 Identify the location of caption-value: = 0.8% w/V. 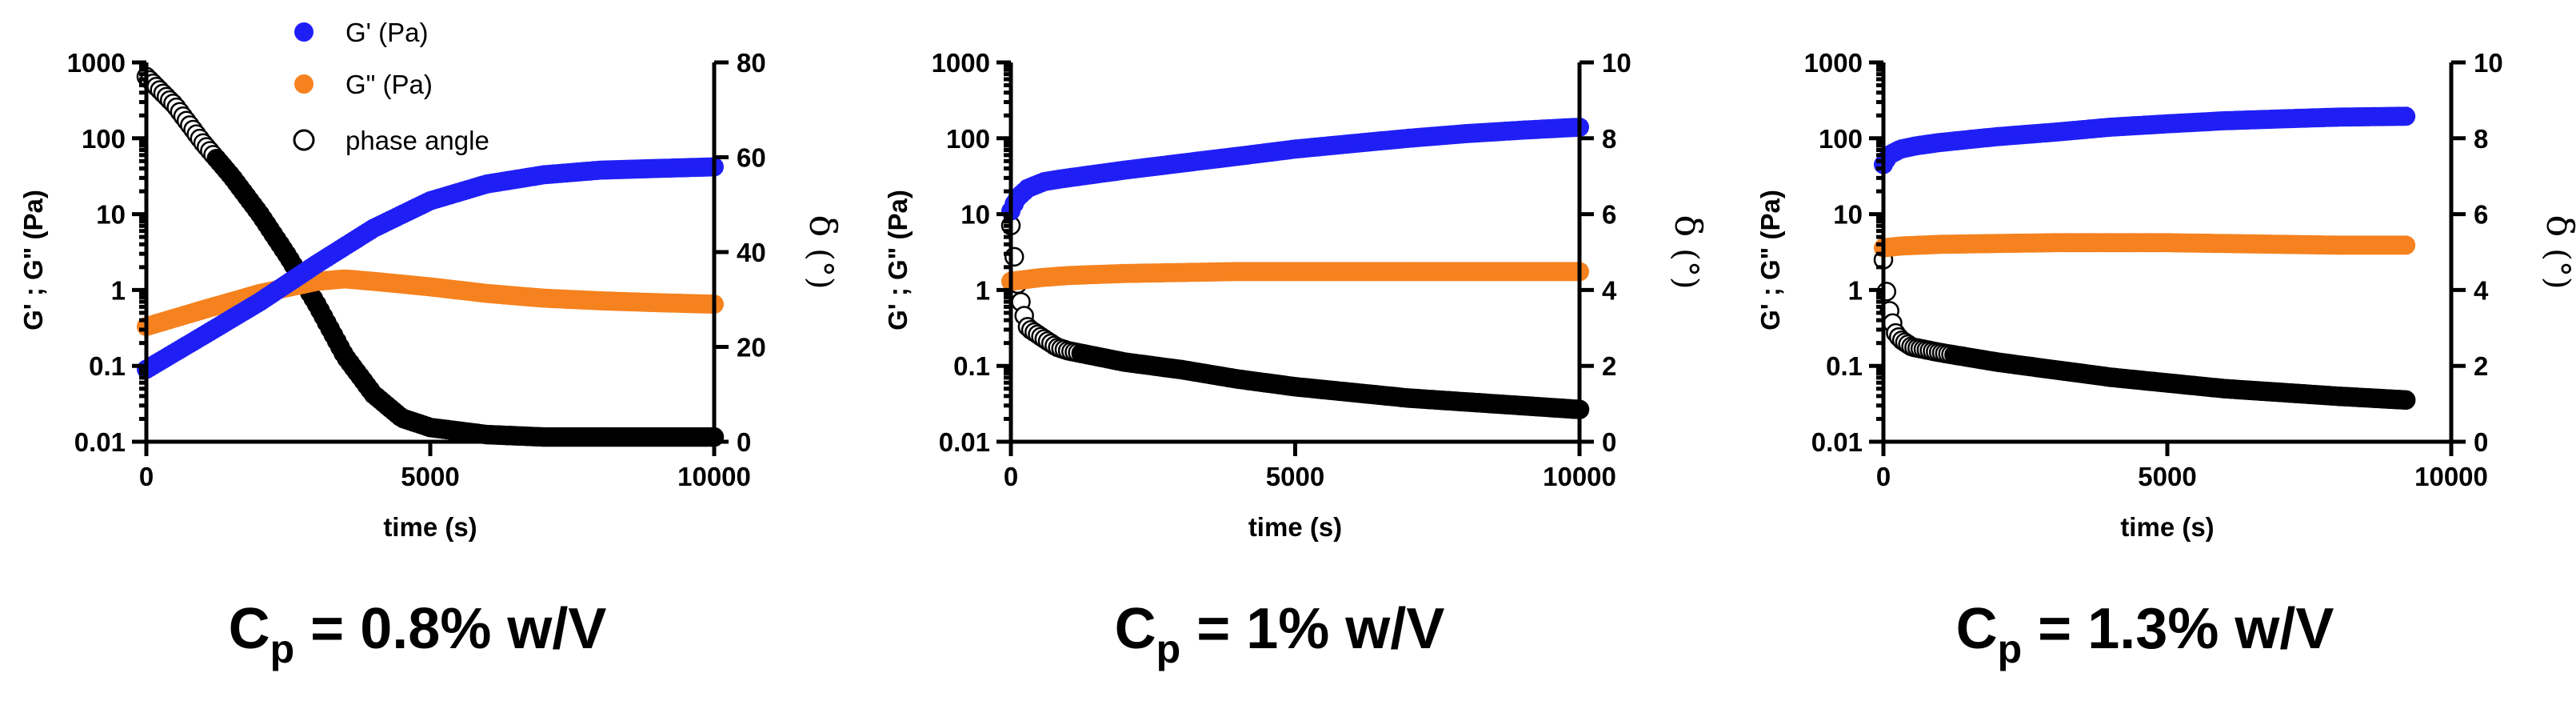
(450, 629).